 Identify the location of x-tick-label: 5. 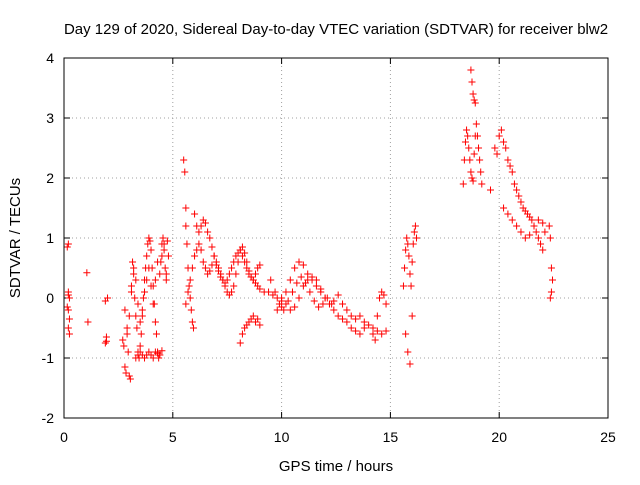
(173, 437).